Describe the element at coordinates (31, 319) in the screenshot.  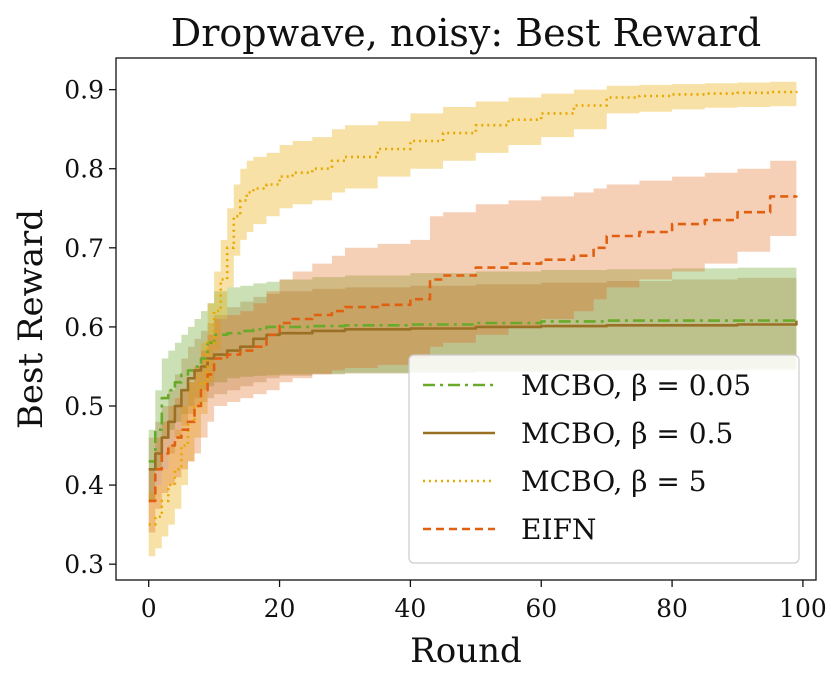
I see `y-axis-label: Best Reward` at that location.